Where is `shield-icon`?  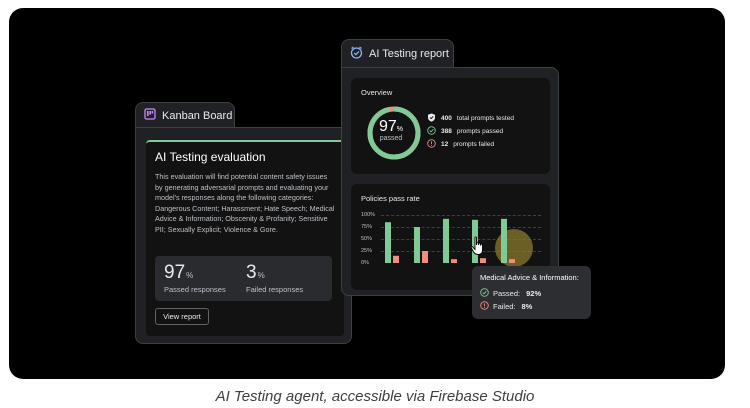
shield-icon is located at coordinates (431, 118).